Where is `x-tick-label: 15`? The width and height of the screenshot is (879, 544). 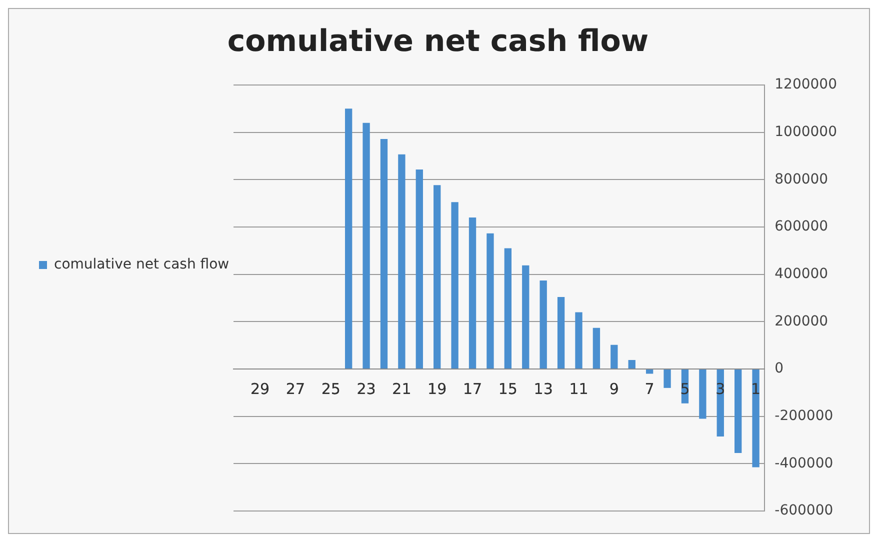
x-tick-label: 15 is located at coordinates (508, 389).